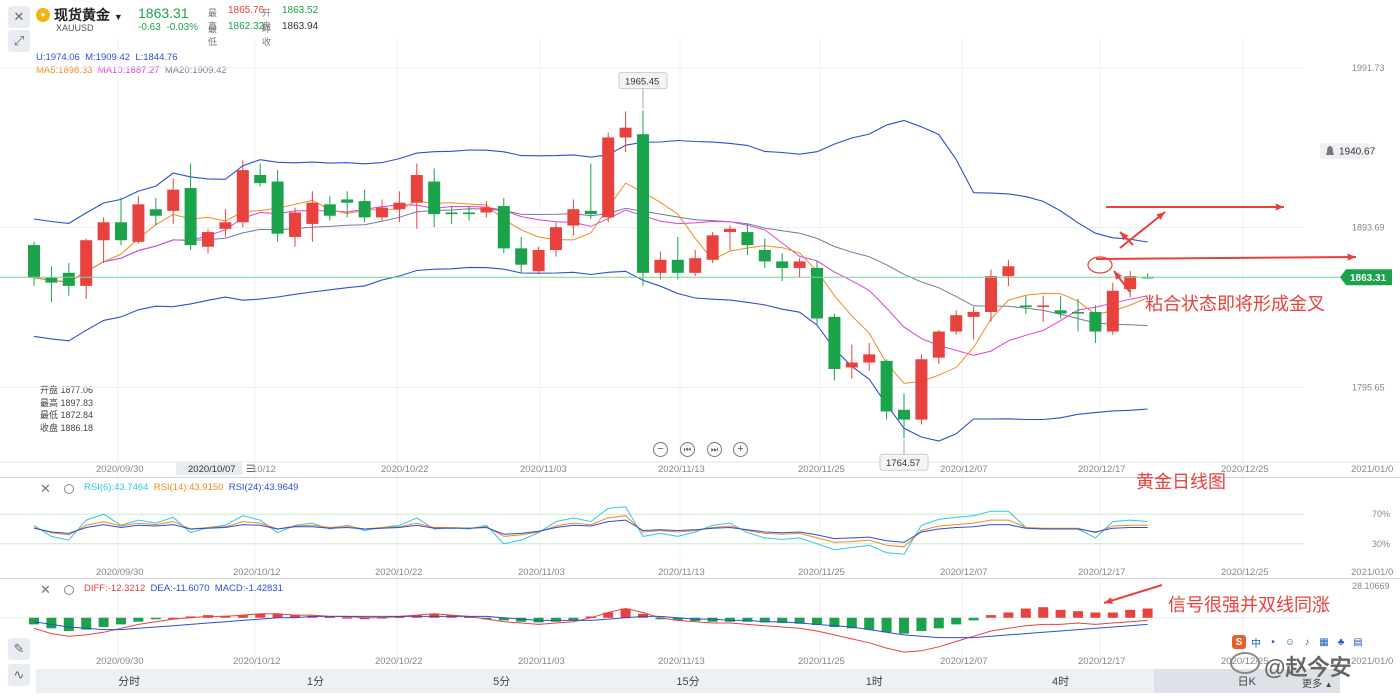 The height and width of the screenshot is (696, 1400). What do you see at coordinates (129, 682) in the screenshot?
I see `timeframe-tab: 分时` at bounding box center [129, 682].